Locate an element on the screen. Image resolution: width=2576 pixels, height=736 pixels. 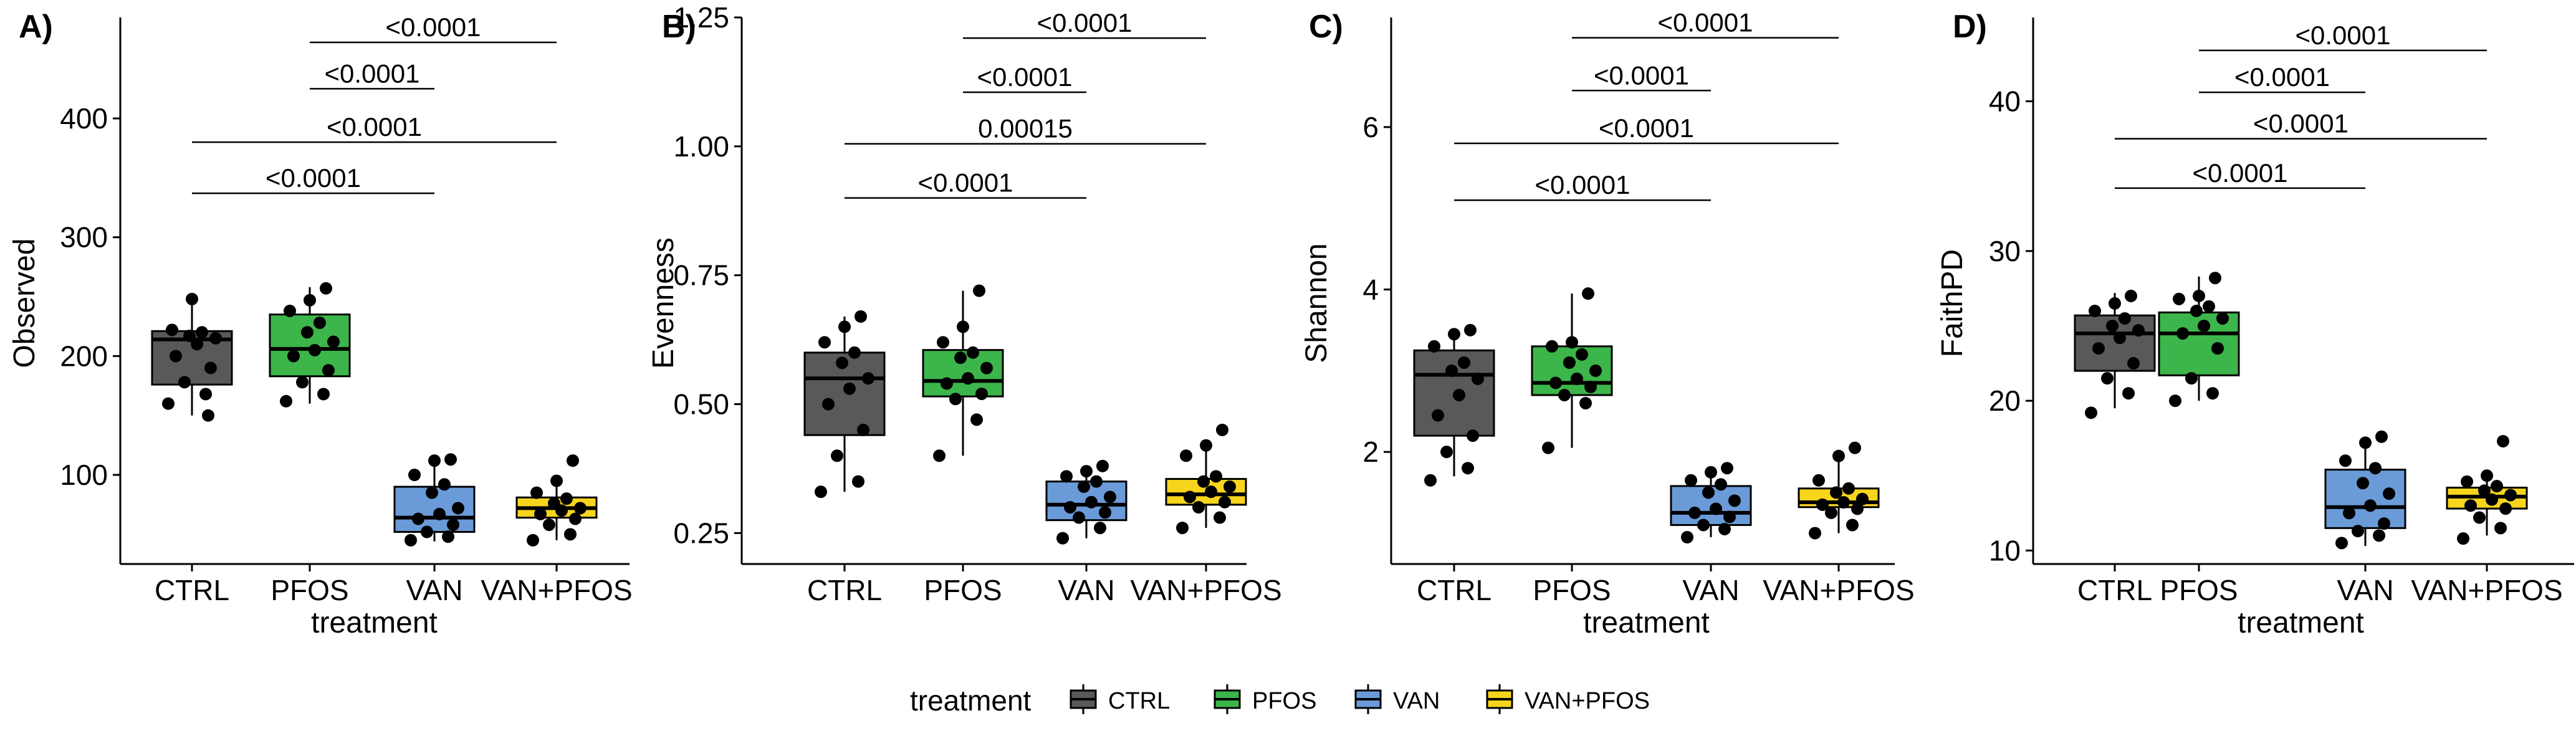
y-tick-label: 200 is located at coordinates (84, 356).